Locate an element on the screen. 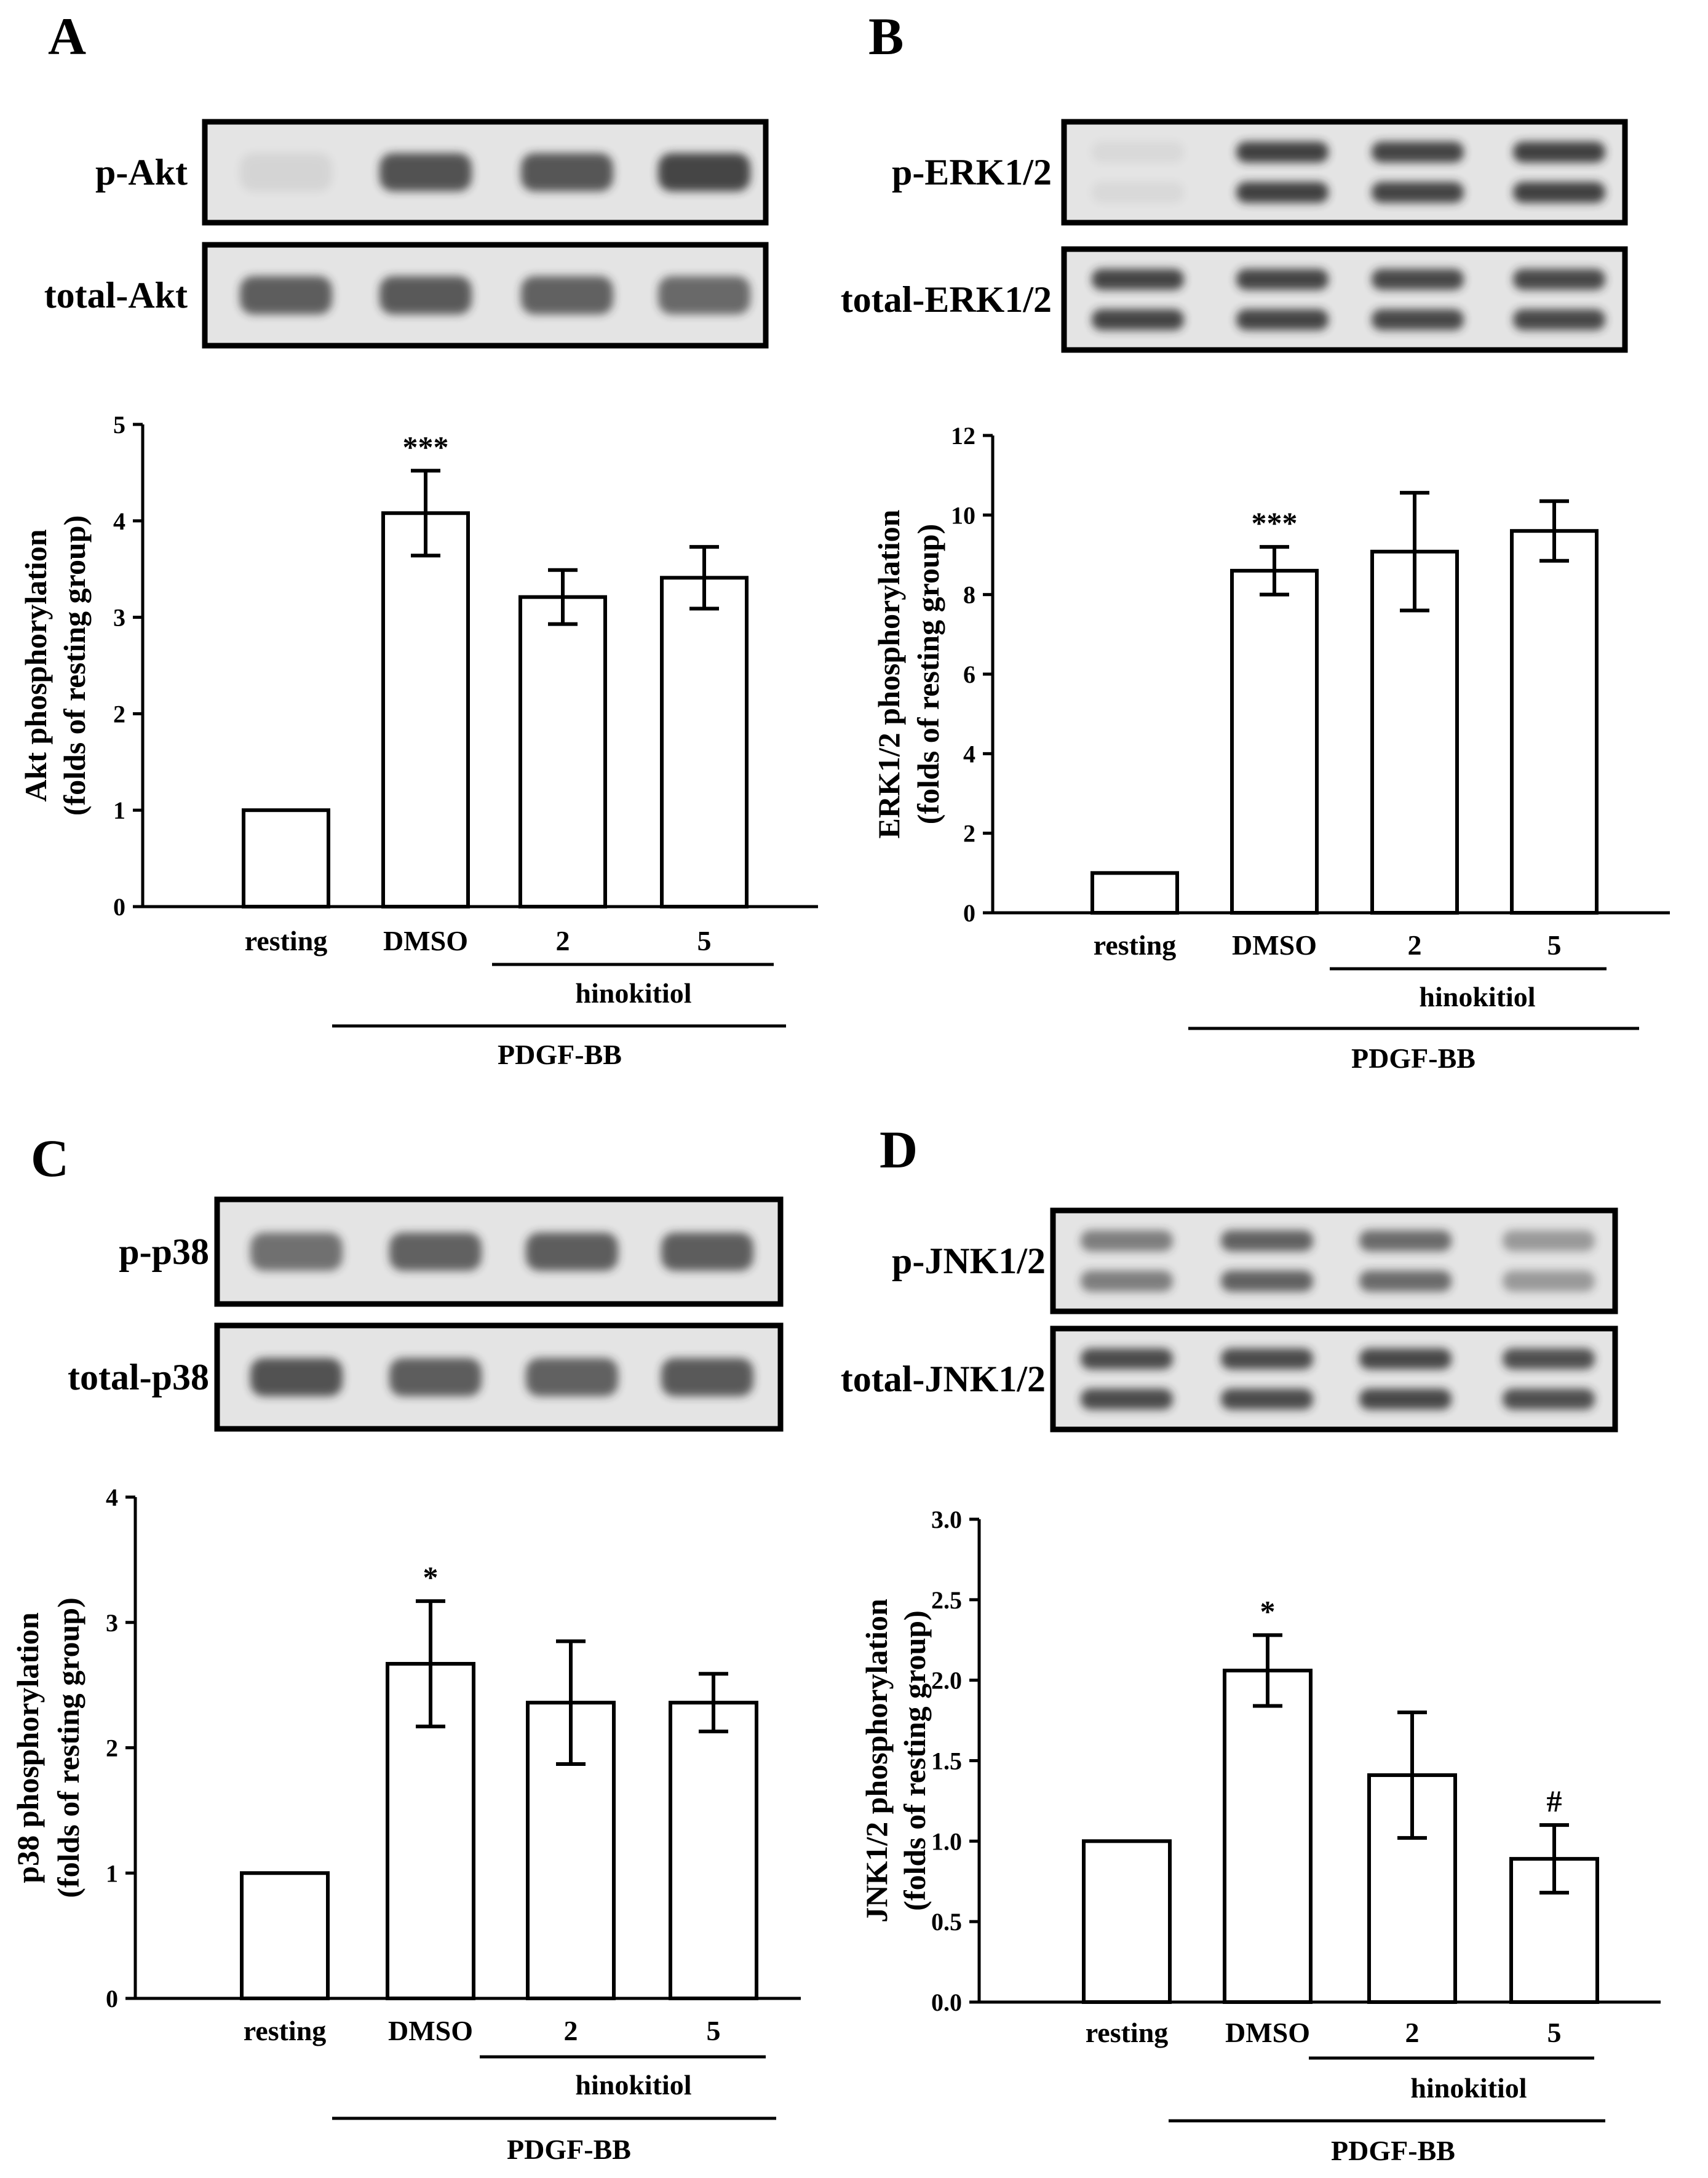 Image resolution: width=1708 pixels, height=2178 pixels. blot-strip-total: total-Akt is located at coordinates (406, 295).